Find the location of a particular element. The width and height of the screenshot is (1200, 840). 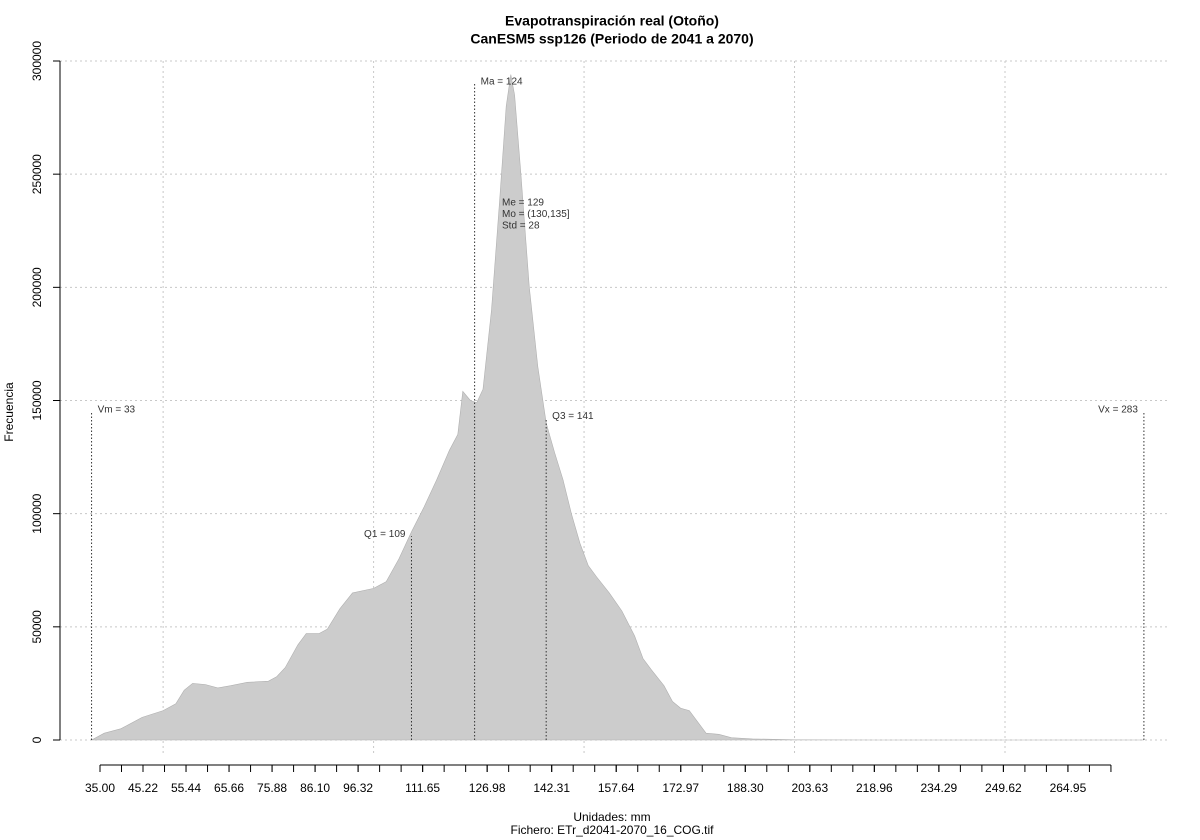

x-tick-label: 111.65 is located at coordinates (422, 788).